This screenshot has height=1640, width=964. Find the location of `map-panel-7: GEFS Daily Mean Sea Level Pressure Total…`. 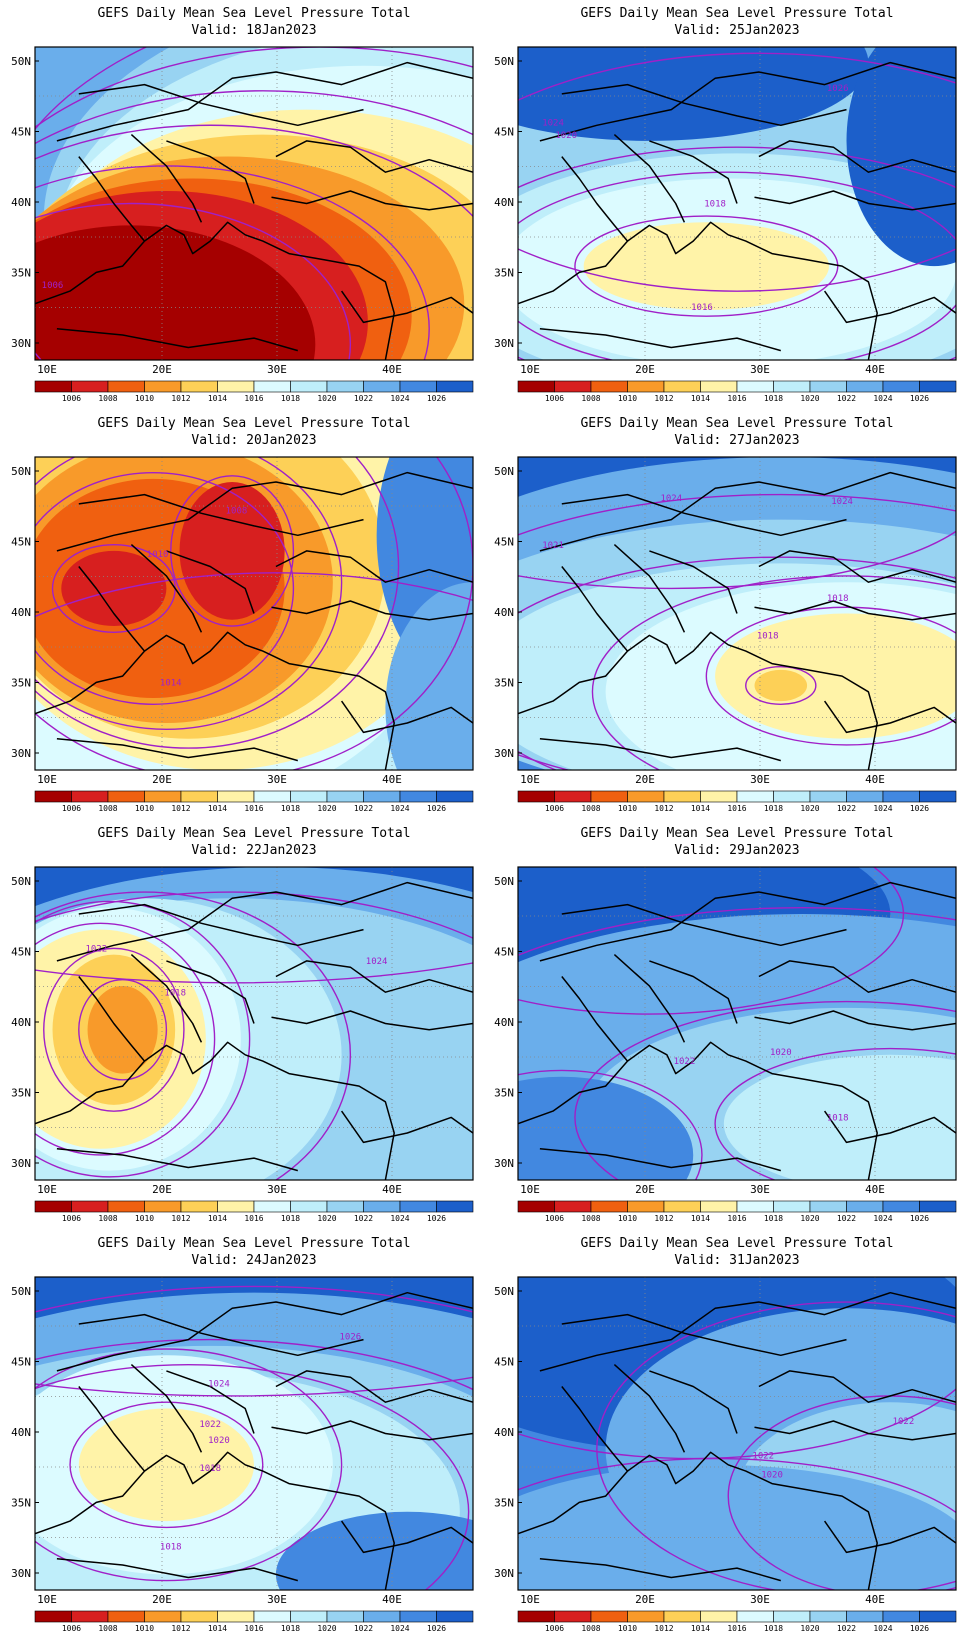

map-panel-7: GEFS Daily Mean Sea Level Pressure Total… is located at coordinates (242, 1434).